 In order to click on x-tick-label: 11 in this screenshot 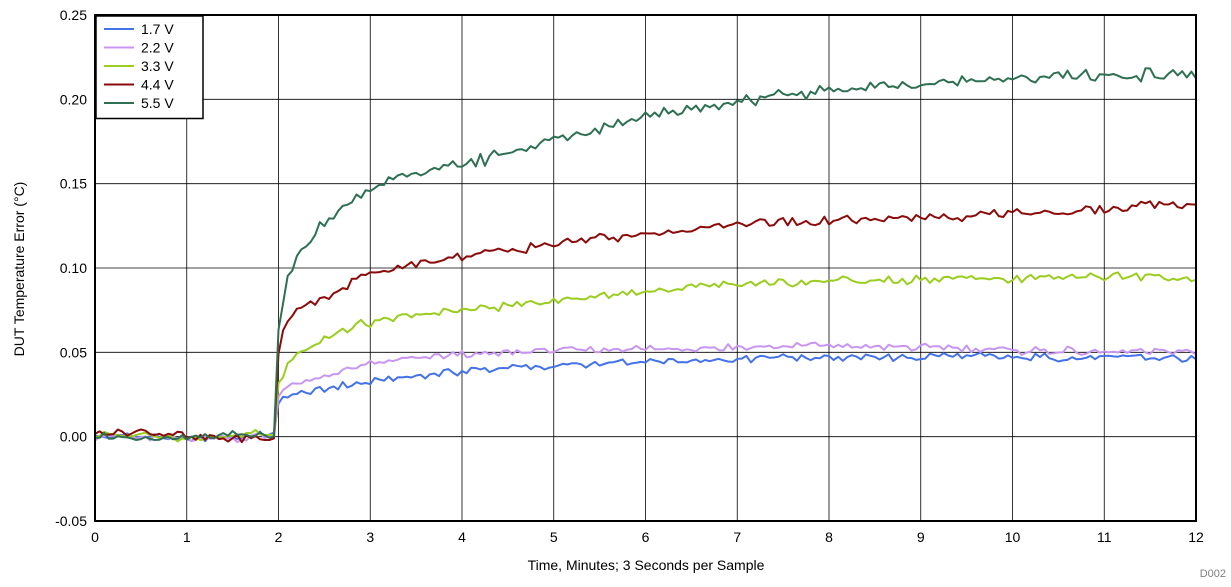, I will do `click(1104, 537)`.